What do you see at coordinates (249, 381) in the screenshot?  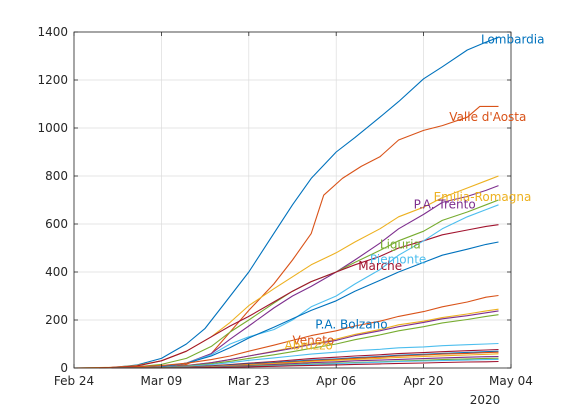 I see `x-tick-label: Mar 23` at bounding box center [249, 381].